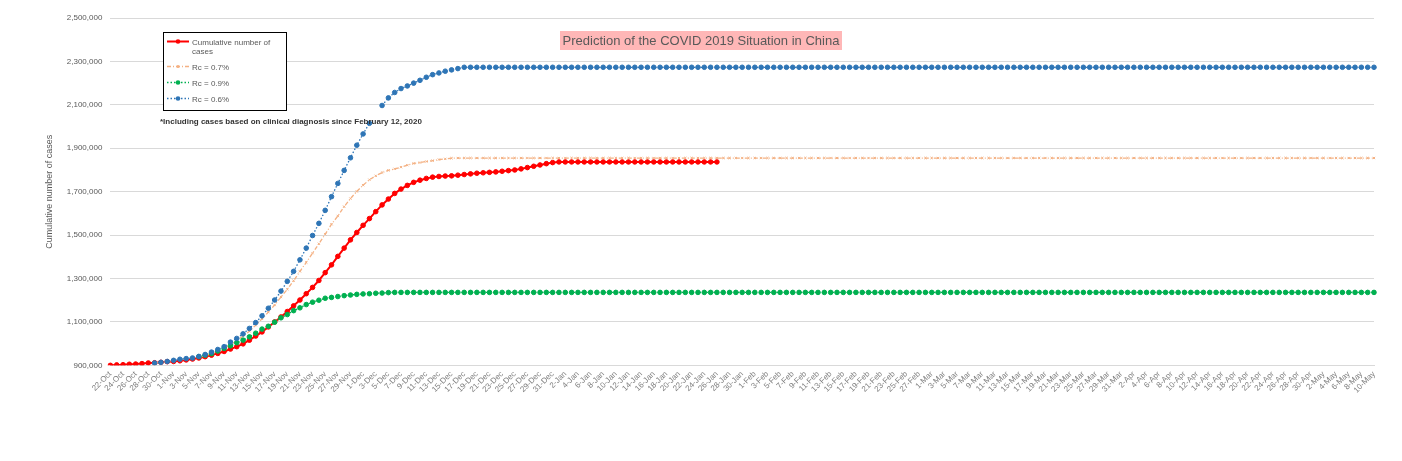 This screenshot has width=1402, height=461. I want to click on y-tick-label: 1,500,000, so click(84, 235).